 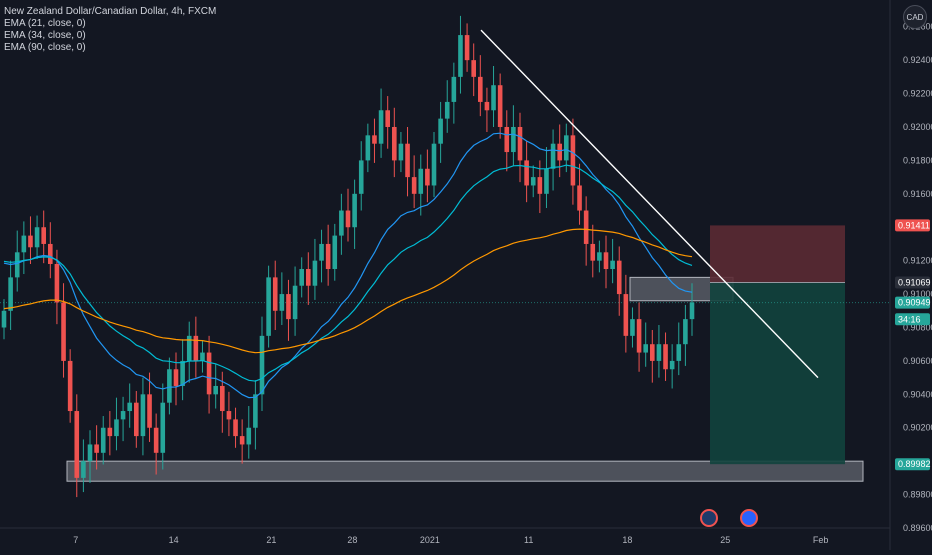 I want to click on ema21-label: EMA (21, close, 0), so click(x=45, y=23).